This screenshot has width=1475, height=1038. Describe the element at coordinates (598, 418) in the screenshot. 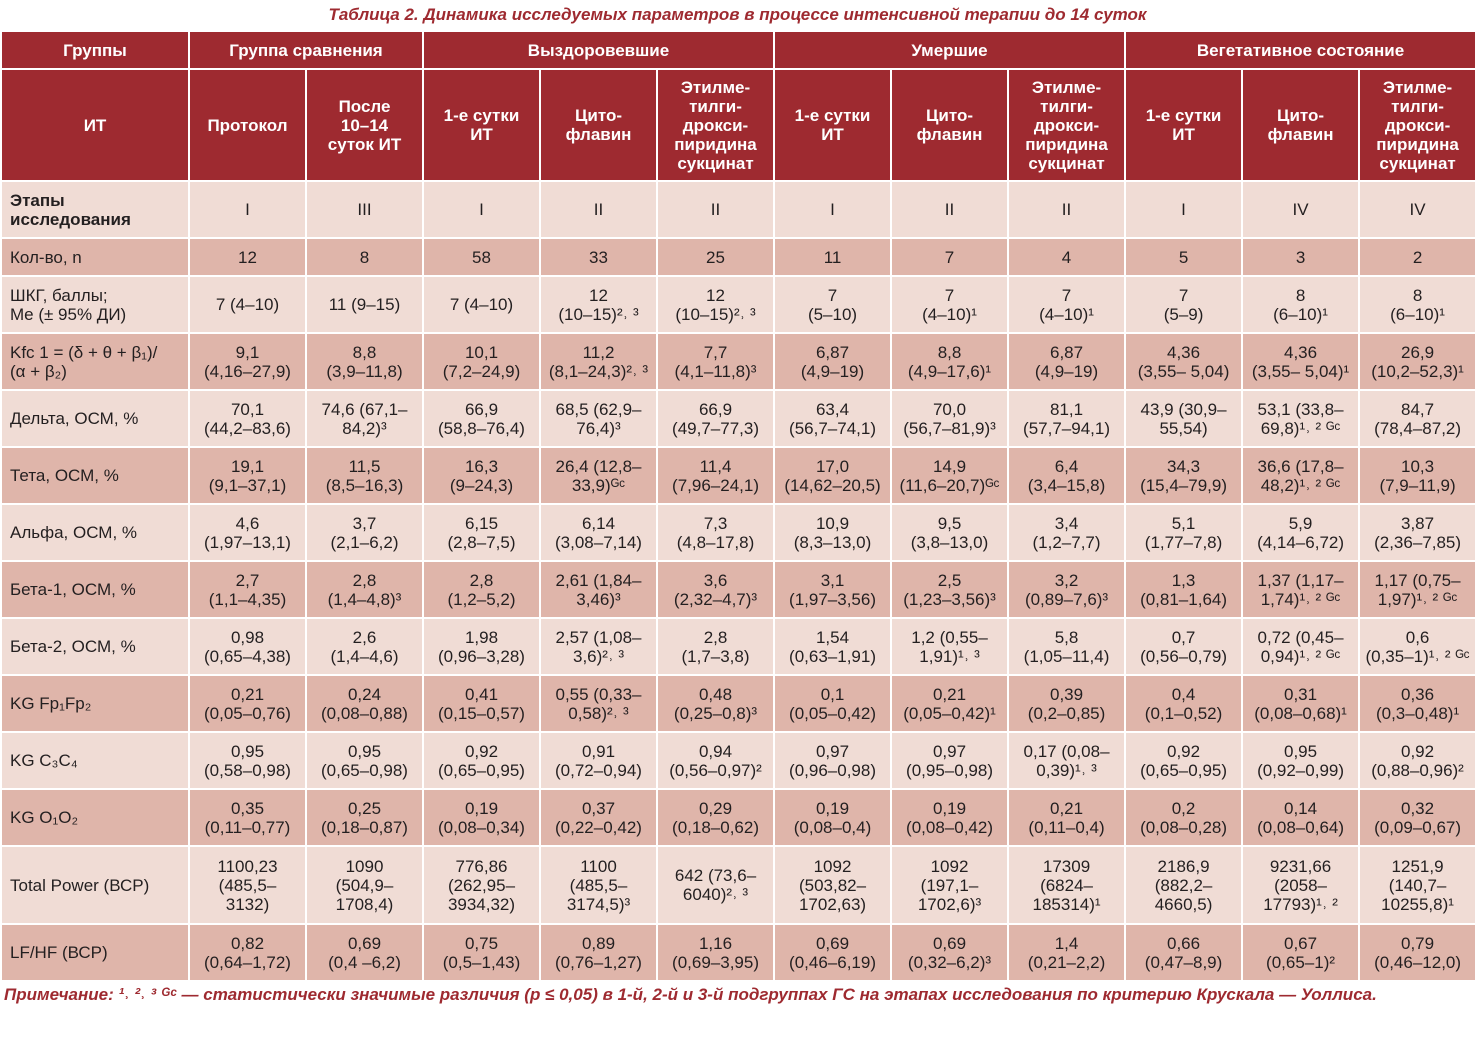

I see `table-cell: 68,5 (62,9– 76,4)³` at that location.